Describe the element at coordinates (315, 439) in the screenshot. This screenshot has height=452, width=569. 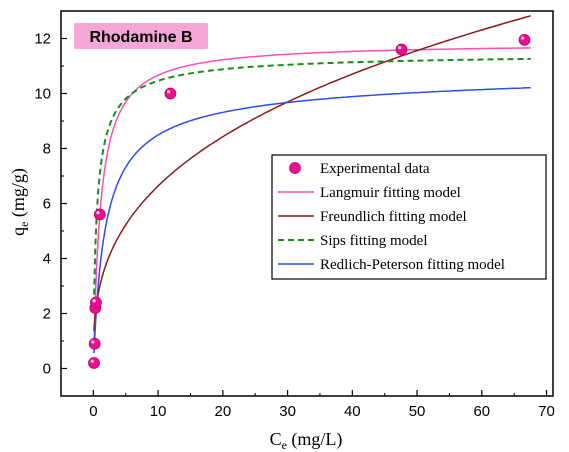
I see `x-axis-title-unit: (mg/L)` at that location.